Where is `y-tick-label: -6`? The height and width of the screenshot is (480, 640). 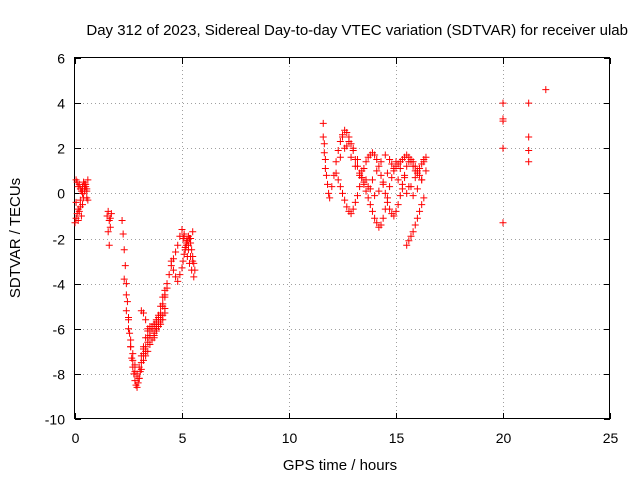 y-tick-label: -6 is located at coordinates (59, 330).